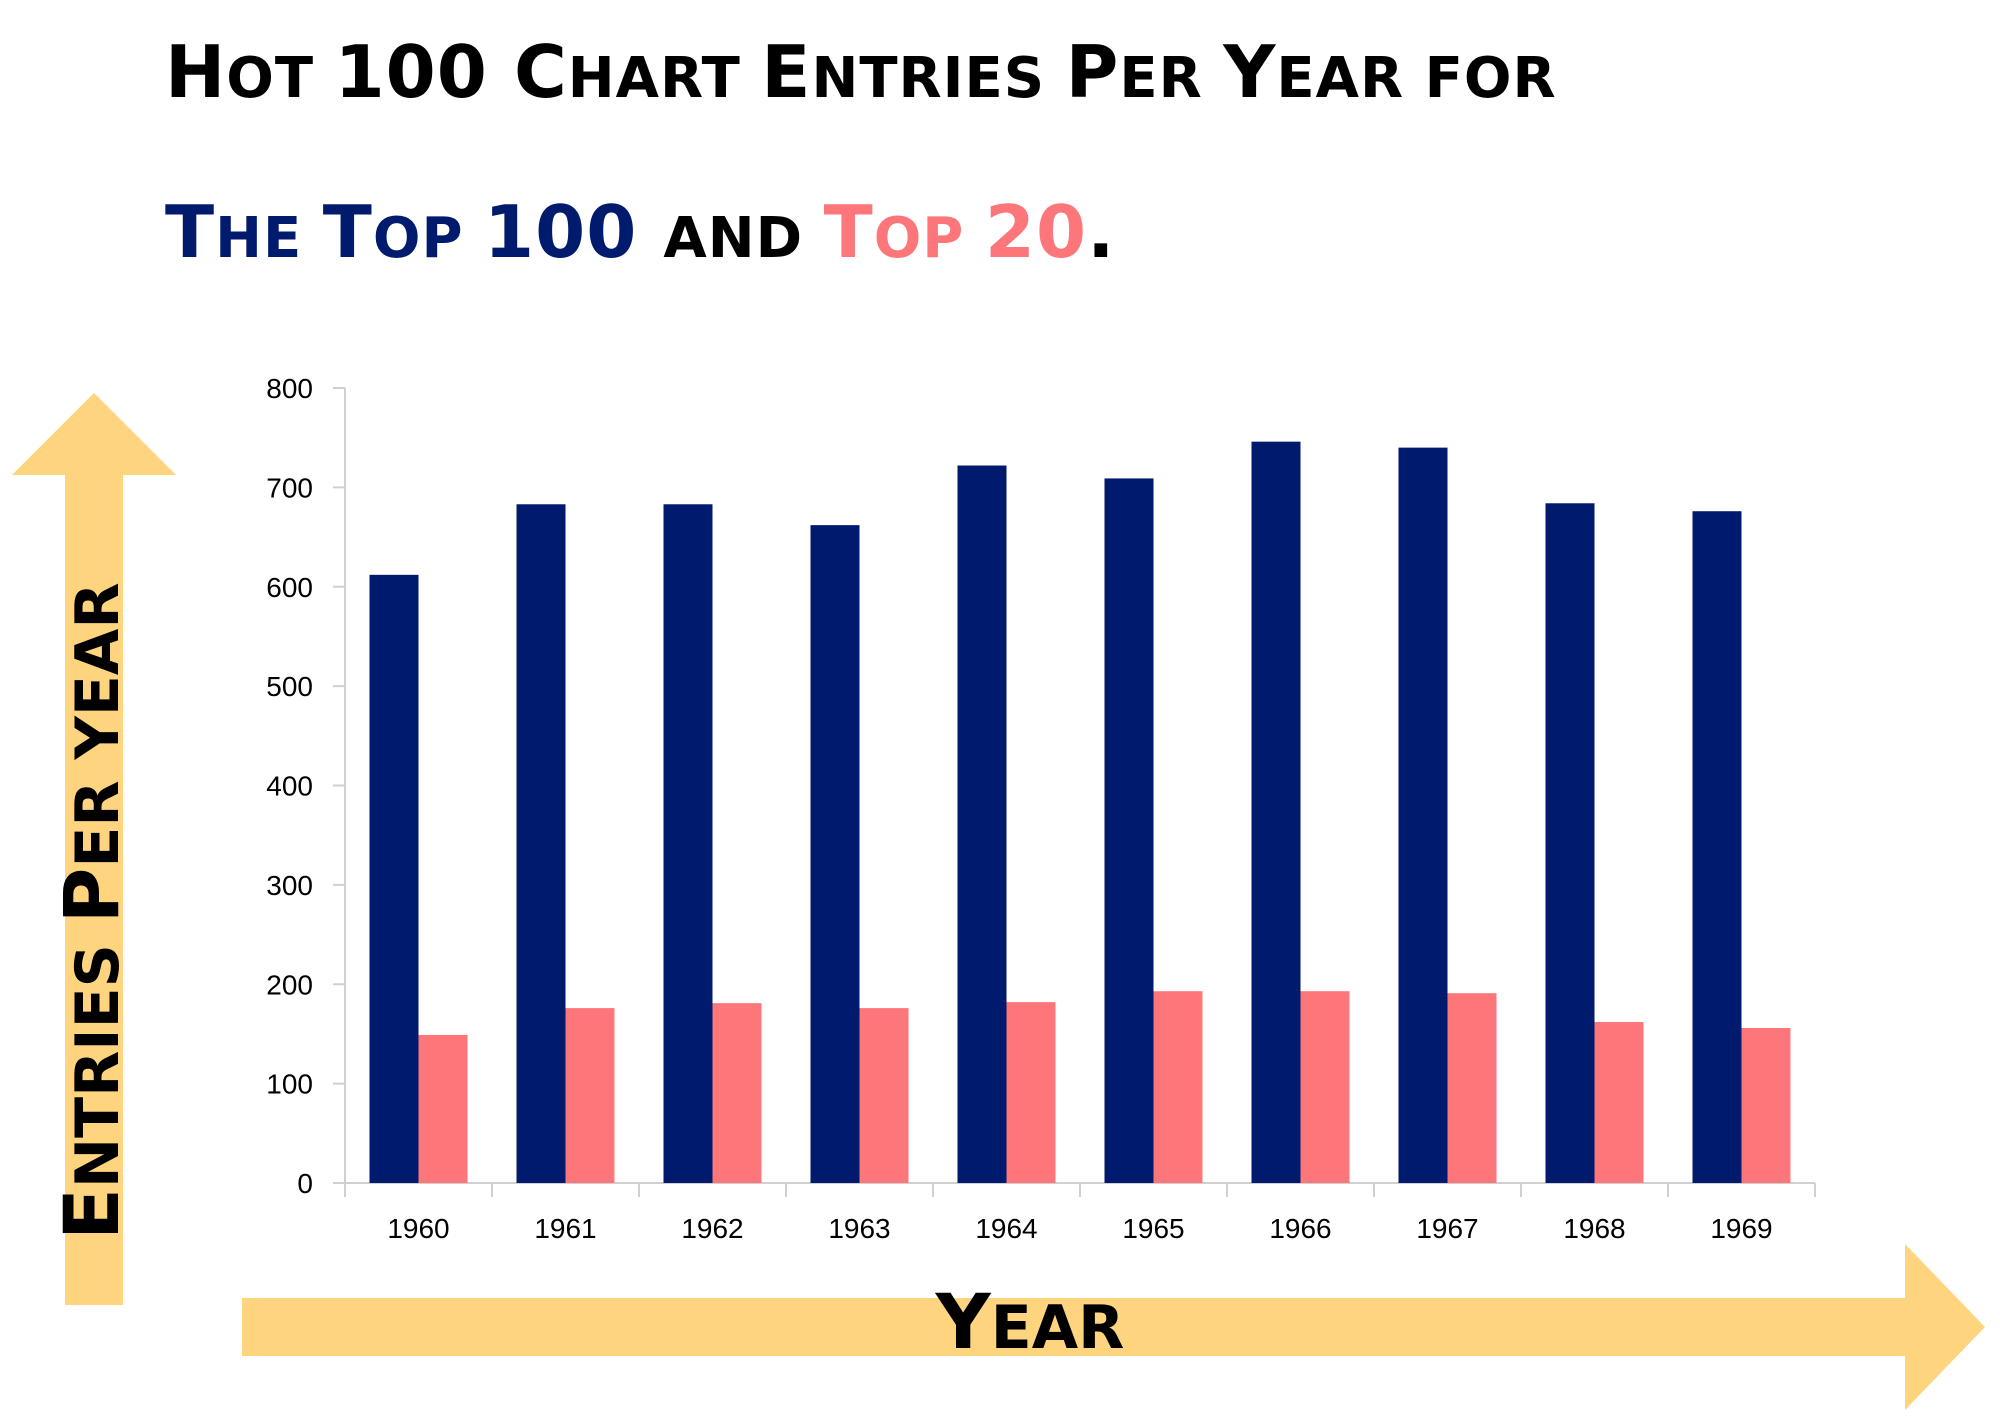 The image size is (2000, 1426). What do you see at coordinates (565, 1228) in the screenshot?
I see `x-tick-label: 1961` at bounding box center [565, 1228].